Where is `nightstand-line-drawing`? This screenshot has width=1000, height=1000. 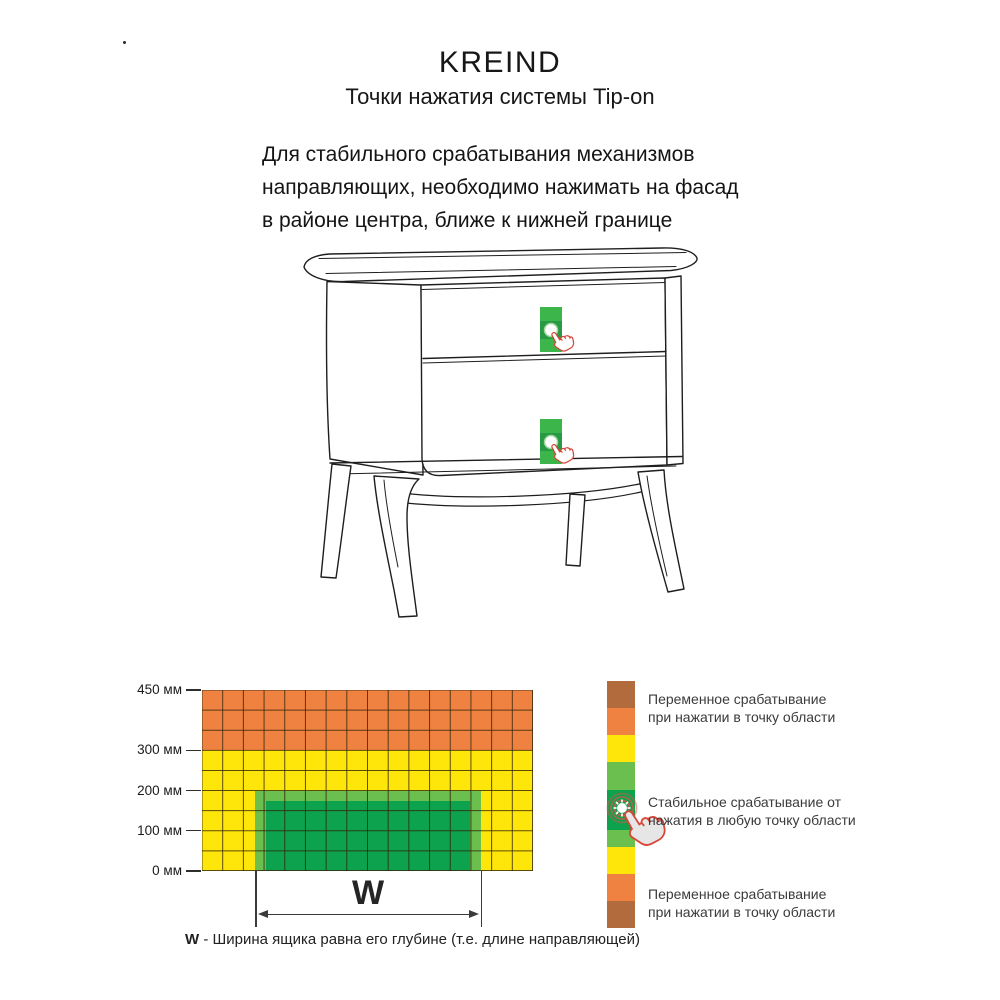 nightstand-line-drawing is located at coordinates (500, 432).